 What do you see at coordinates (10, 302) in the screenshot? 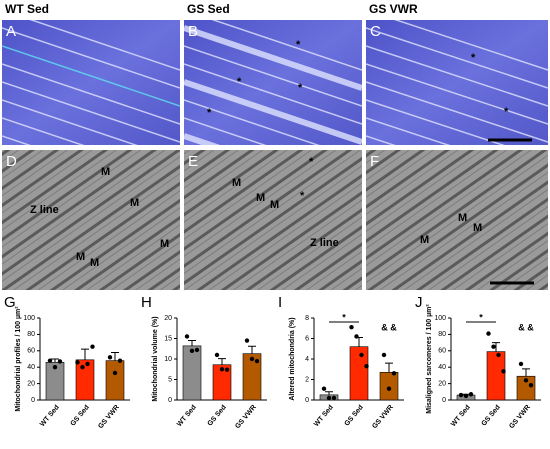
I see `panel-label: G` at bounding box center [10, 302].